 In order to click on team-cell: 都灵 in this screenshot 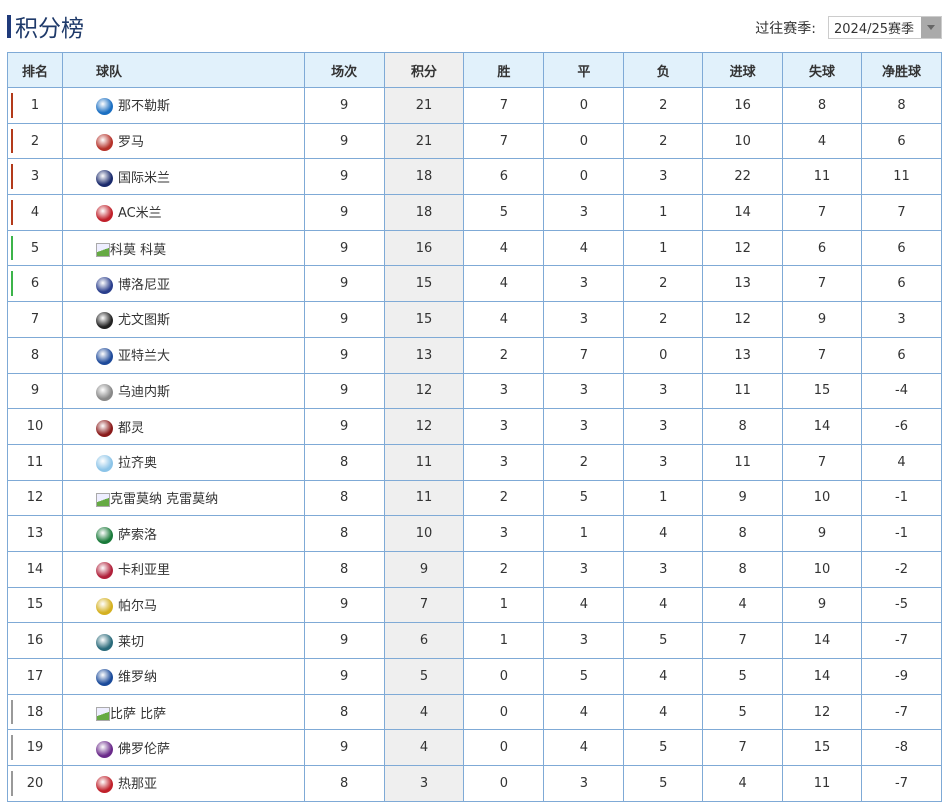, I will do `click(183, 426)`.